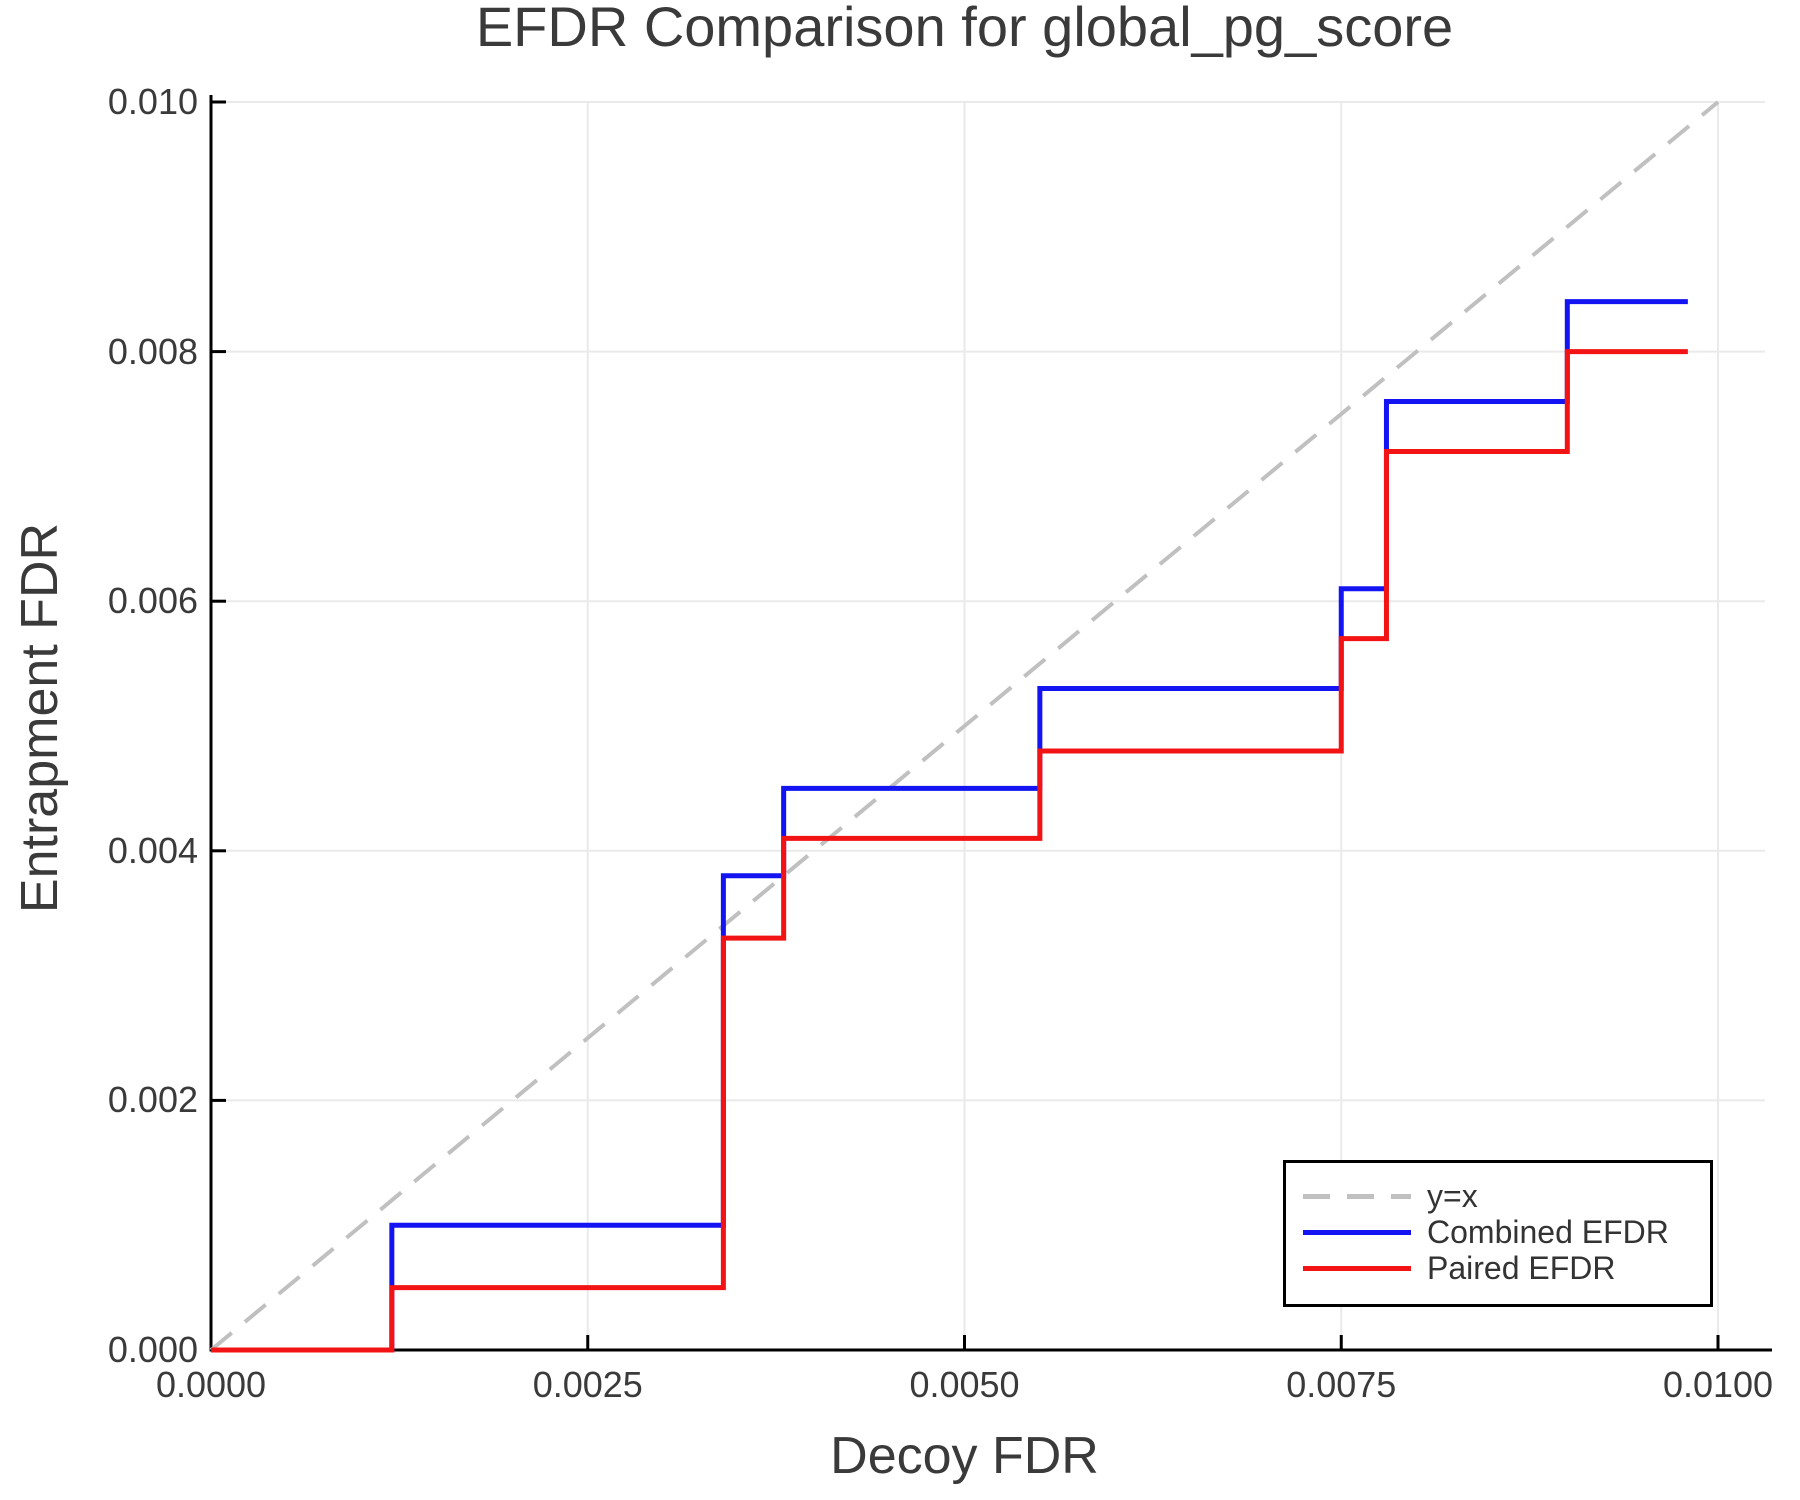  What do you see at coordinates (1452, 1196) in the screenshot?
I see `legend-label-yx: y=x` at bounding box center [1452, 1196].